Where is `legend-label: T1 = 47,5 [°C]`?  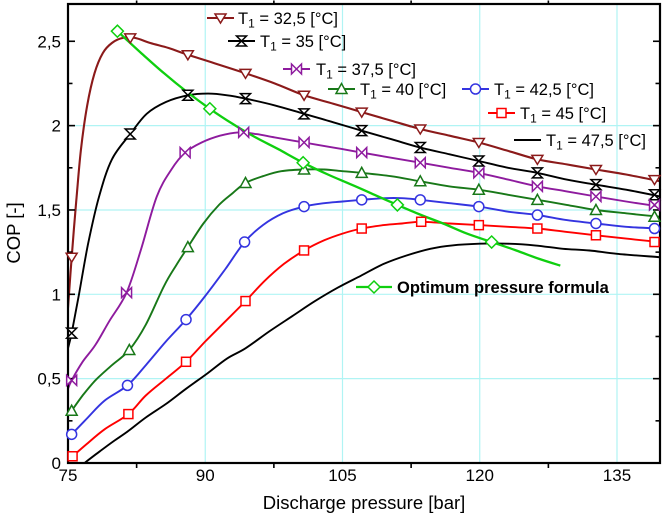
legend-label: T1 = 47,5 [°C] is located at coordinates (596, 142).